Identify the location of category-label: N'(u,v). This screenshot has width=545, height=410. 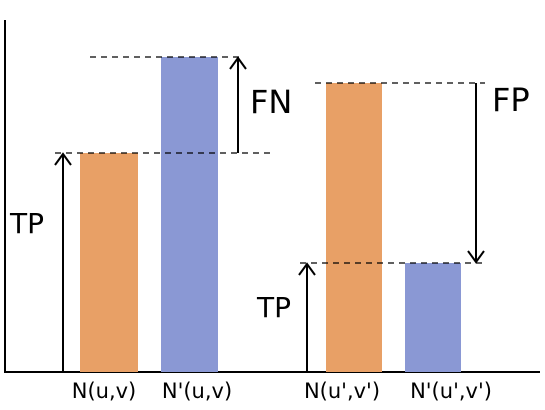
(197, 391).